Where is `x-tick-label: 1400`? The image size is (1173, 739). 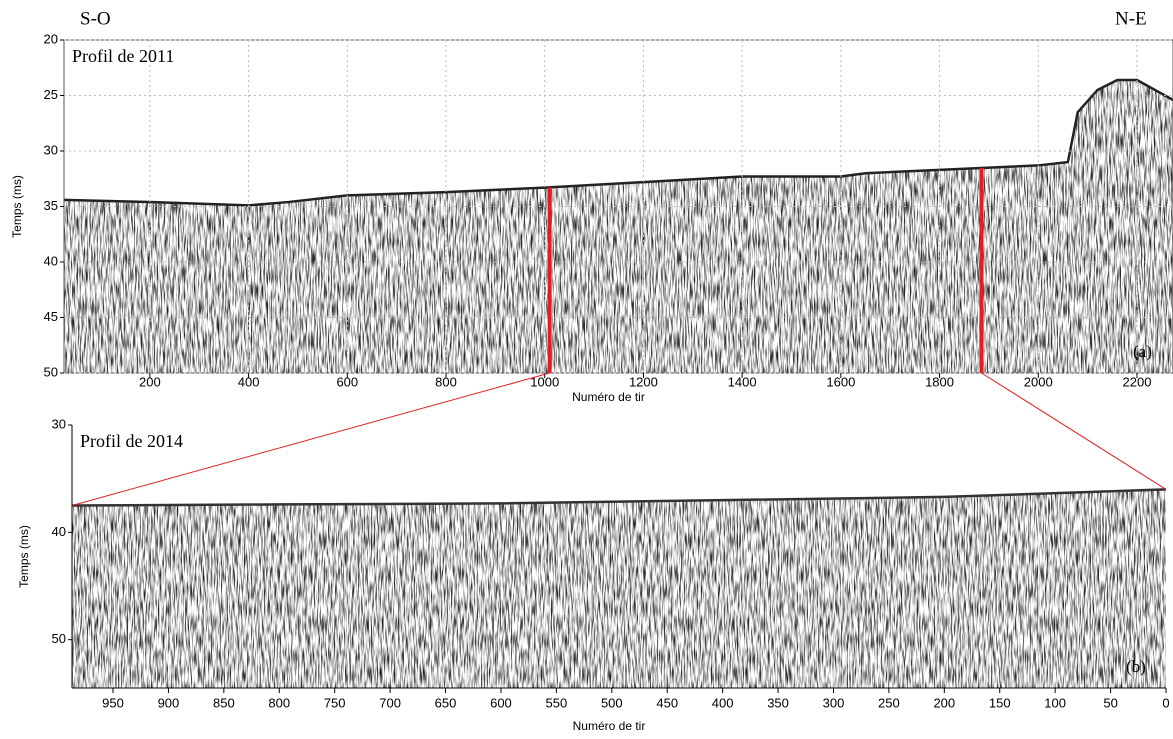 x-tick-label: 1400 is located at coordinates (742, 381).